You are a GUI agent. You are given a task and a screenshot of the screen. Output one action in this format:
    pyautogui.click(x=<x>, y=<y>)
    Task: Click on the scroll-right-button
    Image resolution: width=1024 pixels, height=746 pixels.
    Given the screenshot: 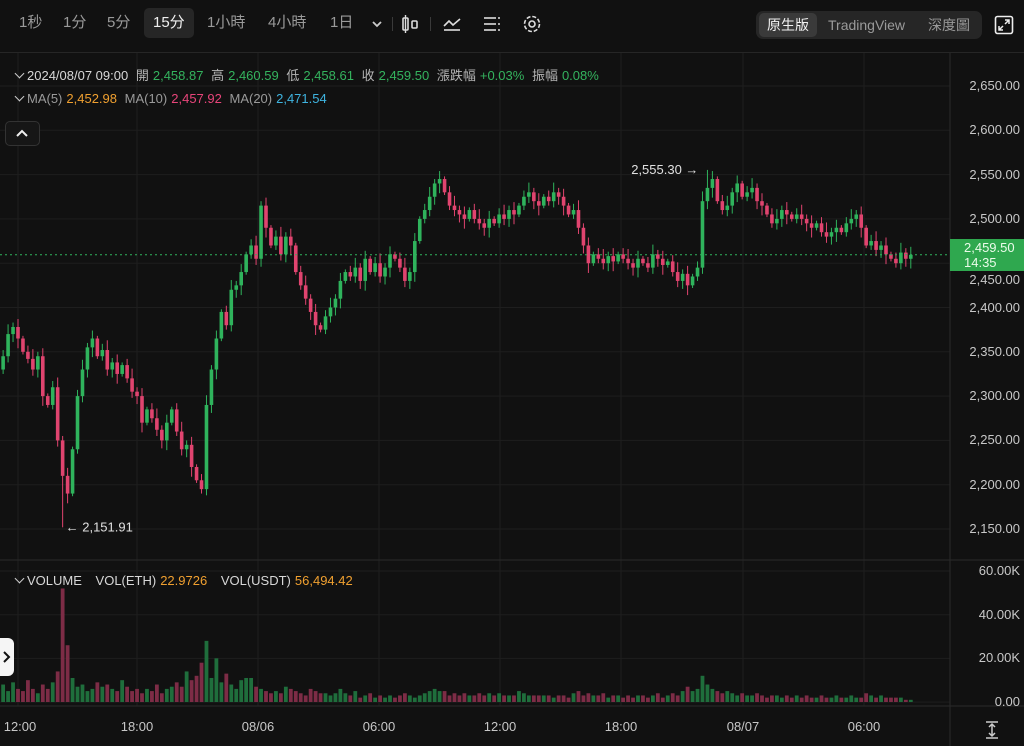 What is the action you would take?
    pyautogui.click(x=7, y=657)
    